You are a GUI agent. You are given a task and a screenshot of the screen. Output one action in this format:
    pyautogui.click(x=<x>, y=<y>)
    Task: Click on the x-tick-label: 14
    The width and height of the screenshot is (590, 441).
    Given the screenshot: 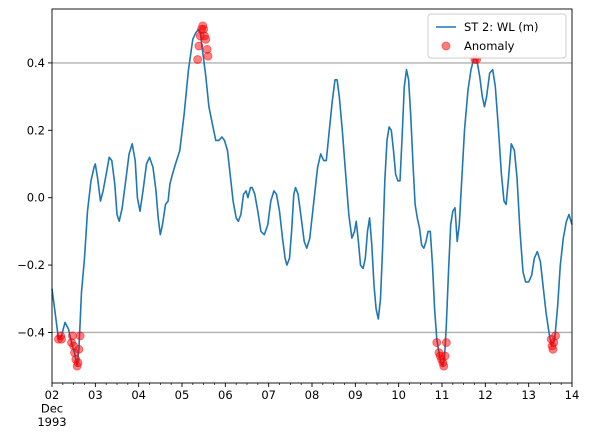 What is the action you would take?
    pyautogui.click(x=572, y=395)
    